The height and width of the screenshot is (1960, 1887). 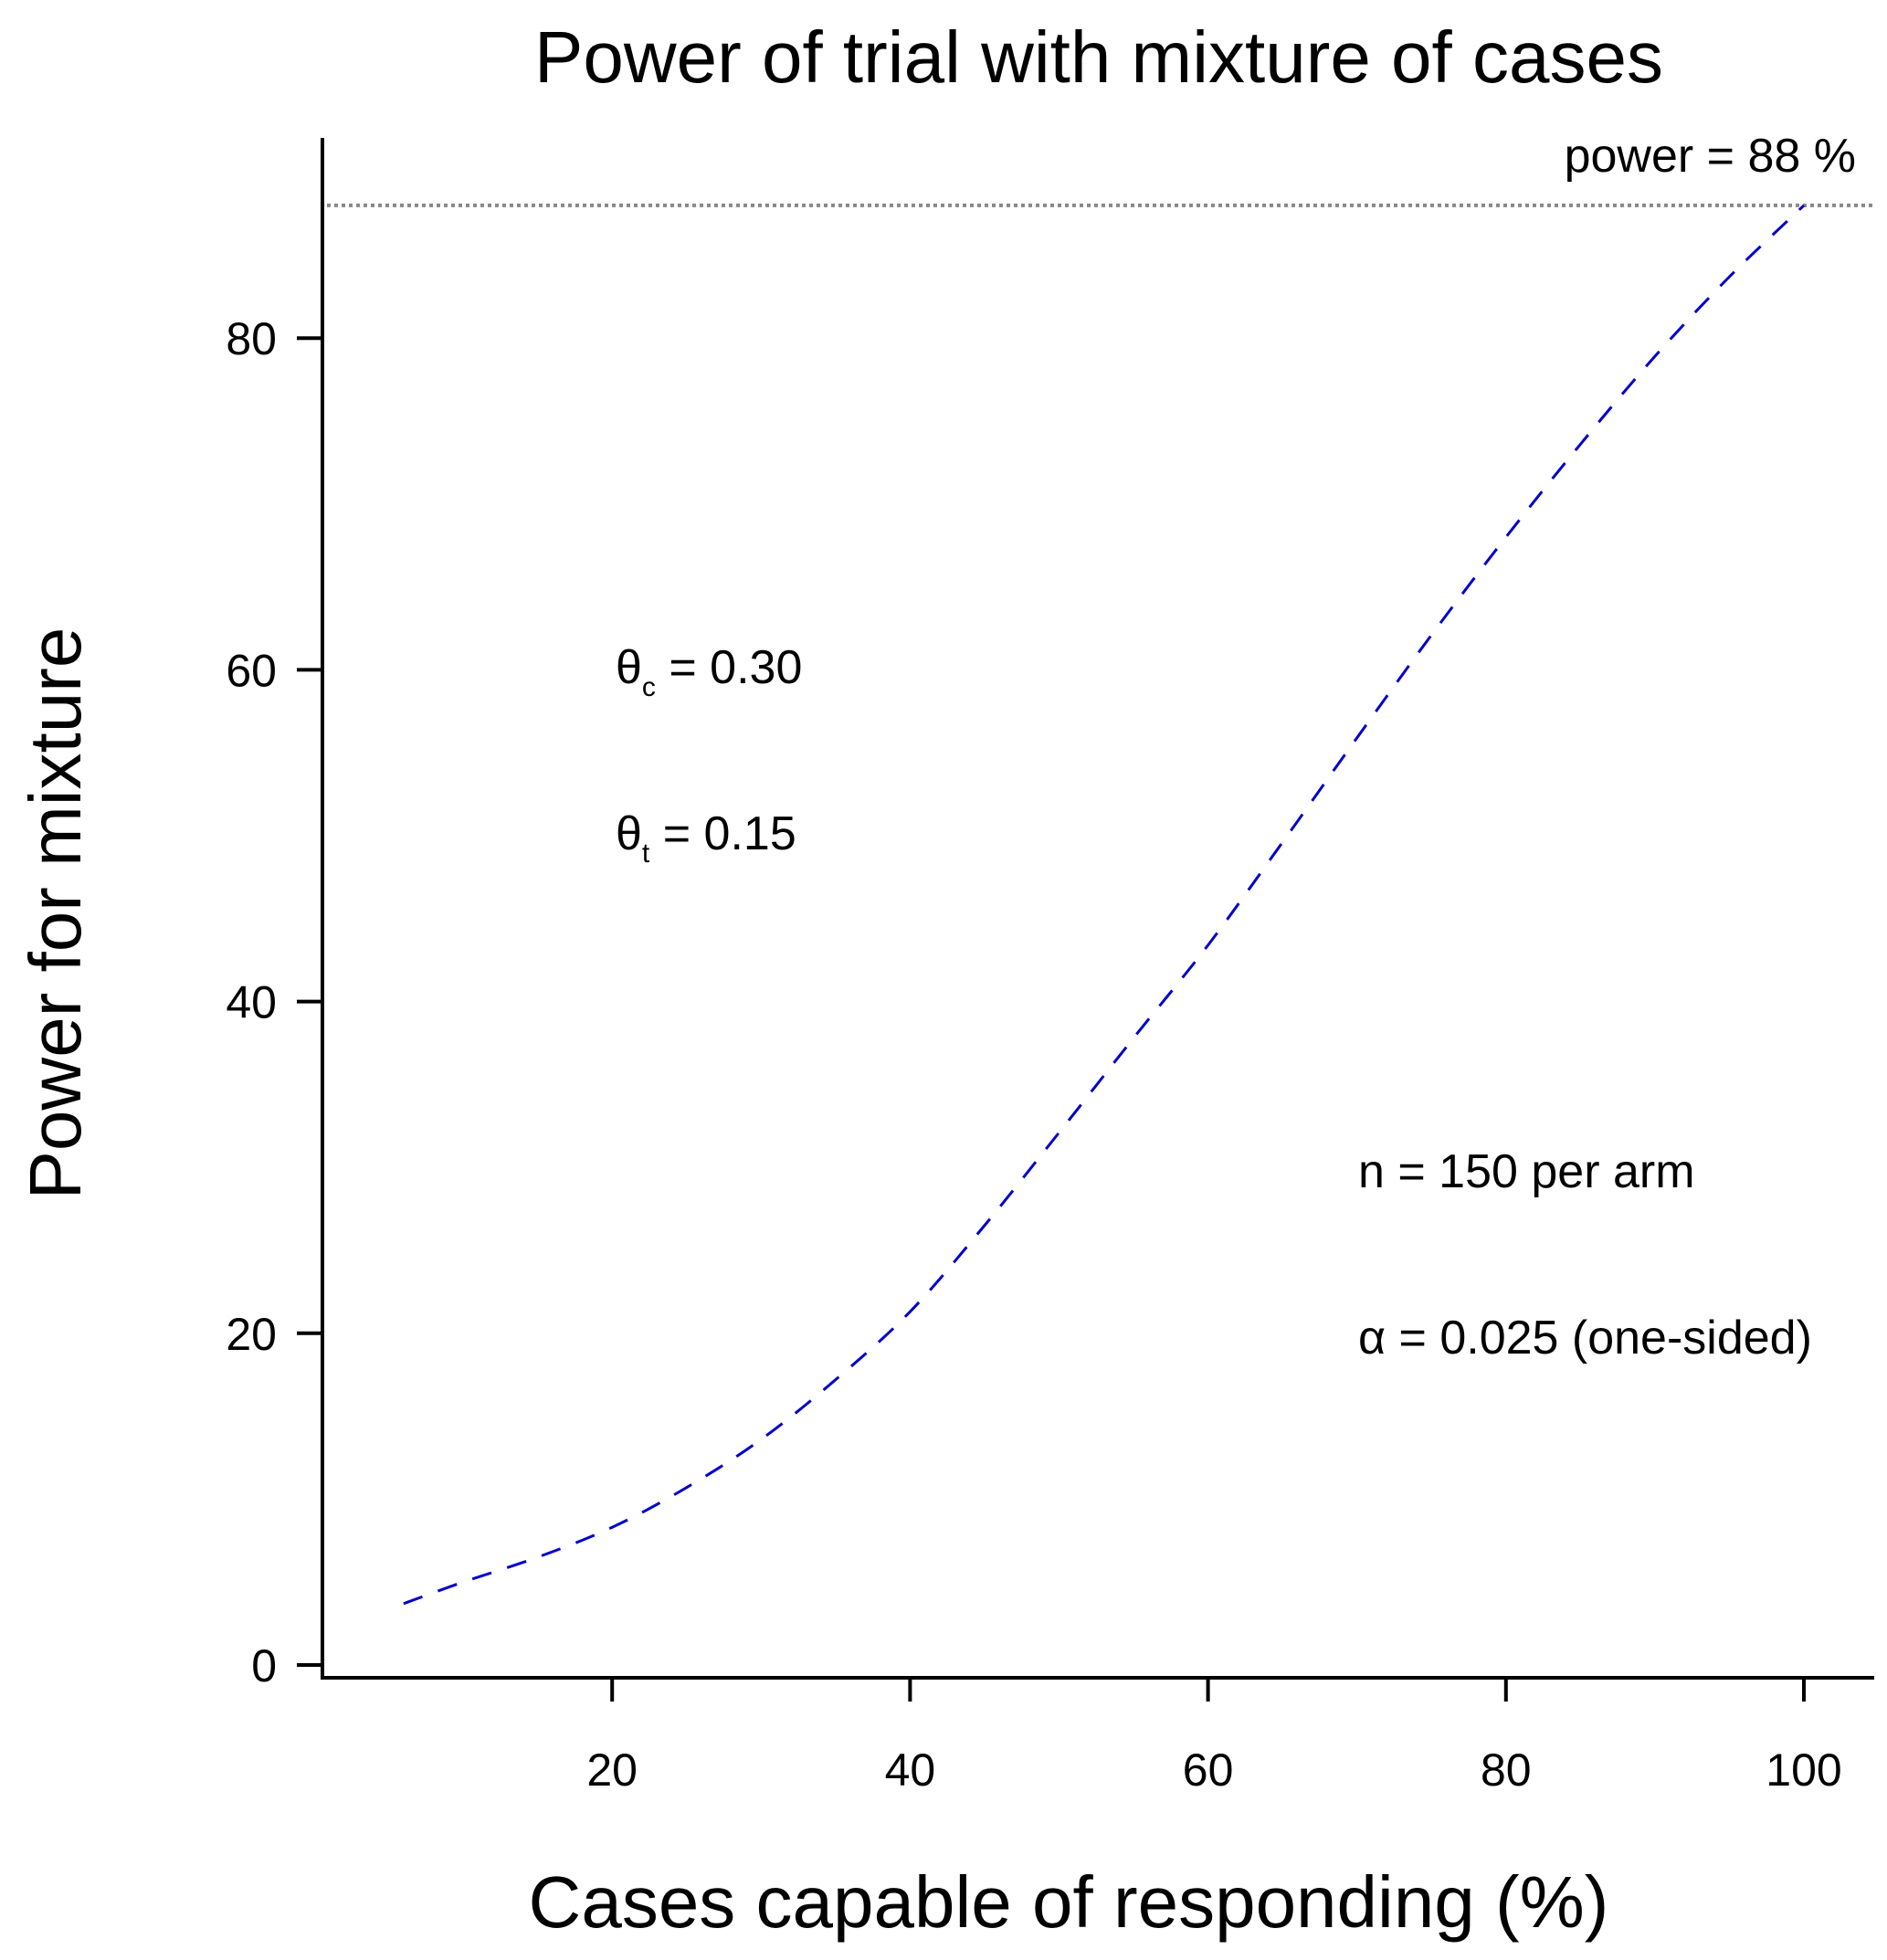 I want to click on theta-t-value: = 0.15, so click(x=722, y=833).